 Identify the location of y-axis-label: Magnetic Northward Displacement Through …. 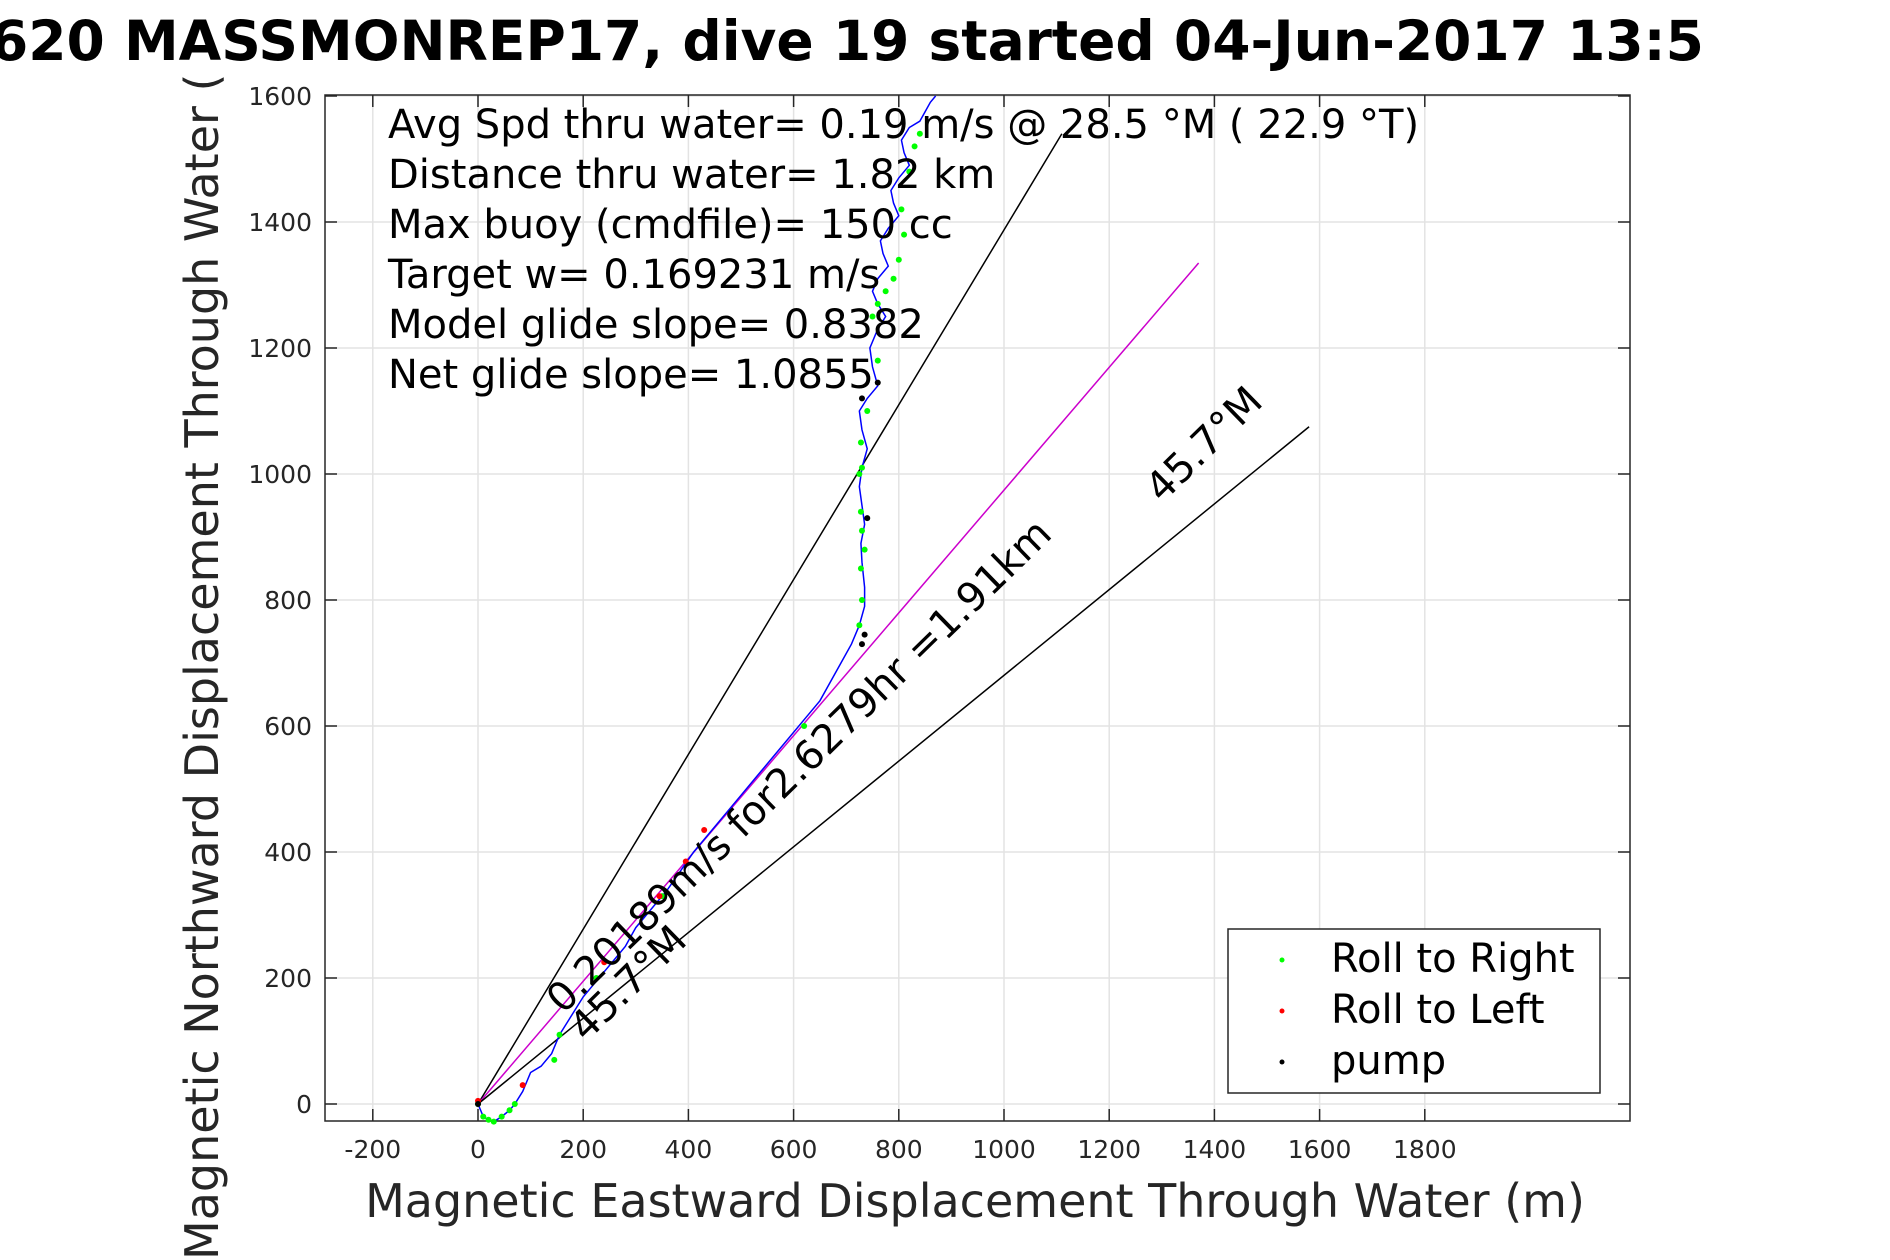
(202, 667).